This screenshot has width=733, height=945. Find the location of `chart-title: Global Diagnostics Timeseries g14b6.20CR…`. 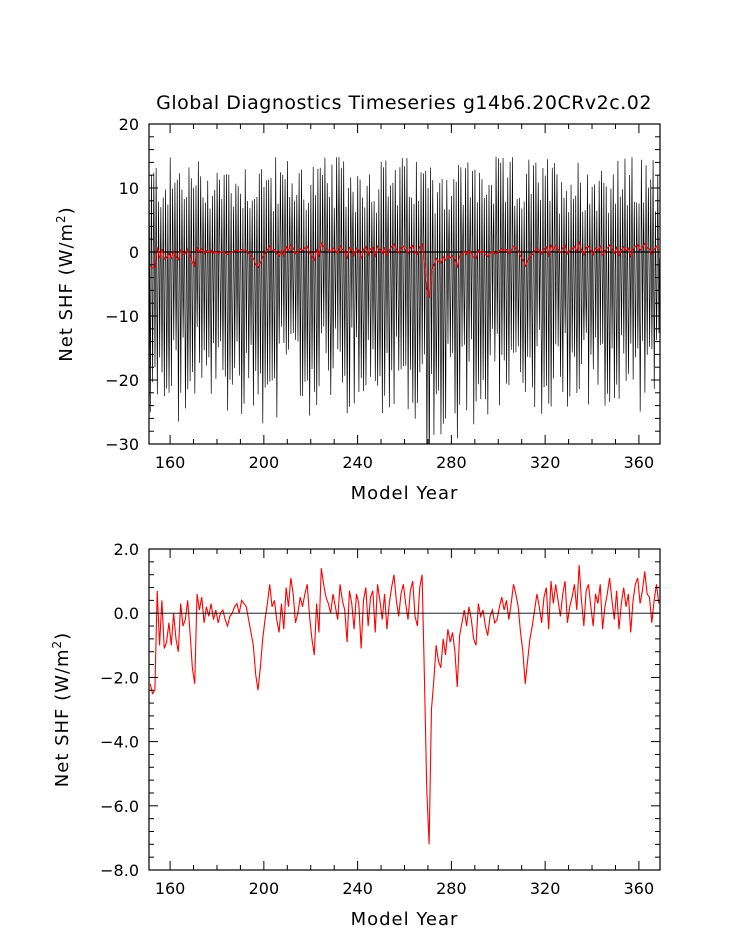

chart-title: Global Diagnostics Timeseries g14b6.20CR… is located at coordinates (404, 103).